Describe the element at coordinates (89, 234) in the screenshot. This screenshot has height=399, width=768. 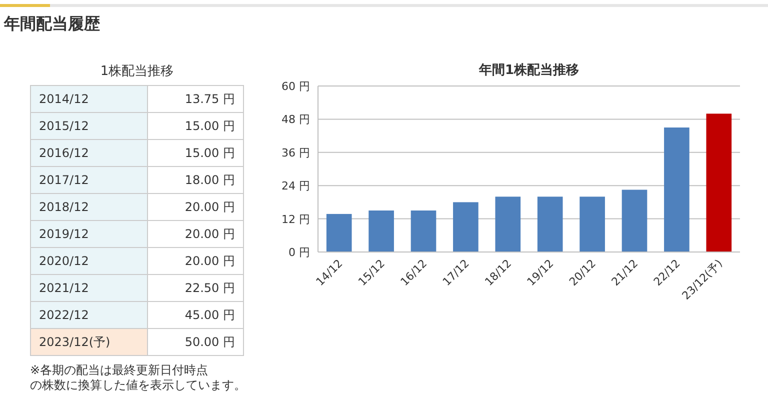
I see `category-label: 2019/12` at that location.